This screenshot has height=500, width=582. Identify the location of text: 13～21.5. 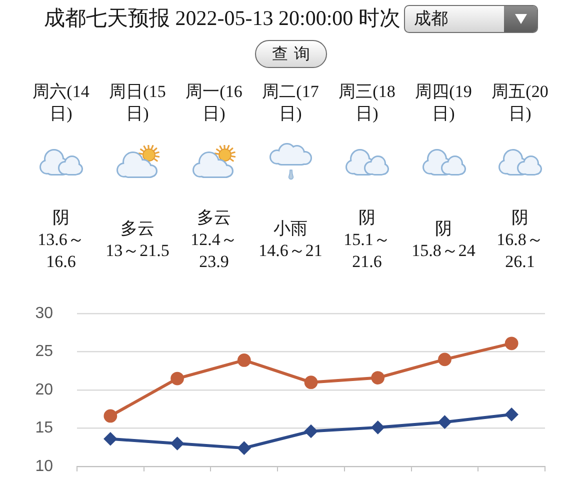
(138, 251).